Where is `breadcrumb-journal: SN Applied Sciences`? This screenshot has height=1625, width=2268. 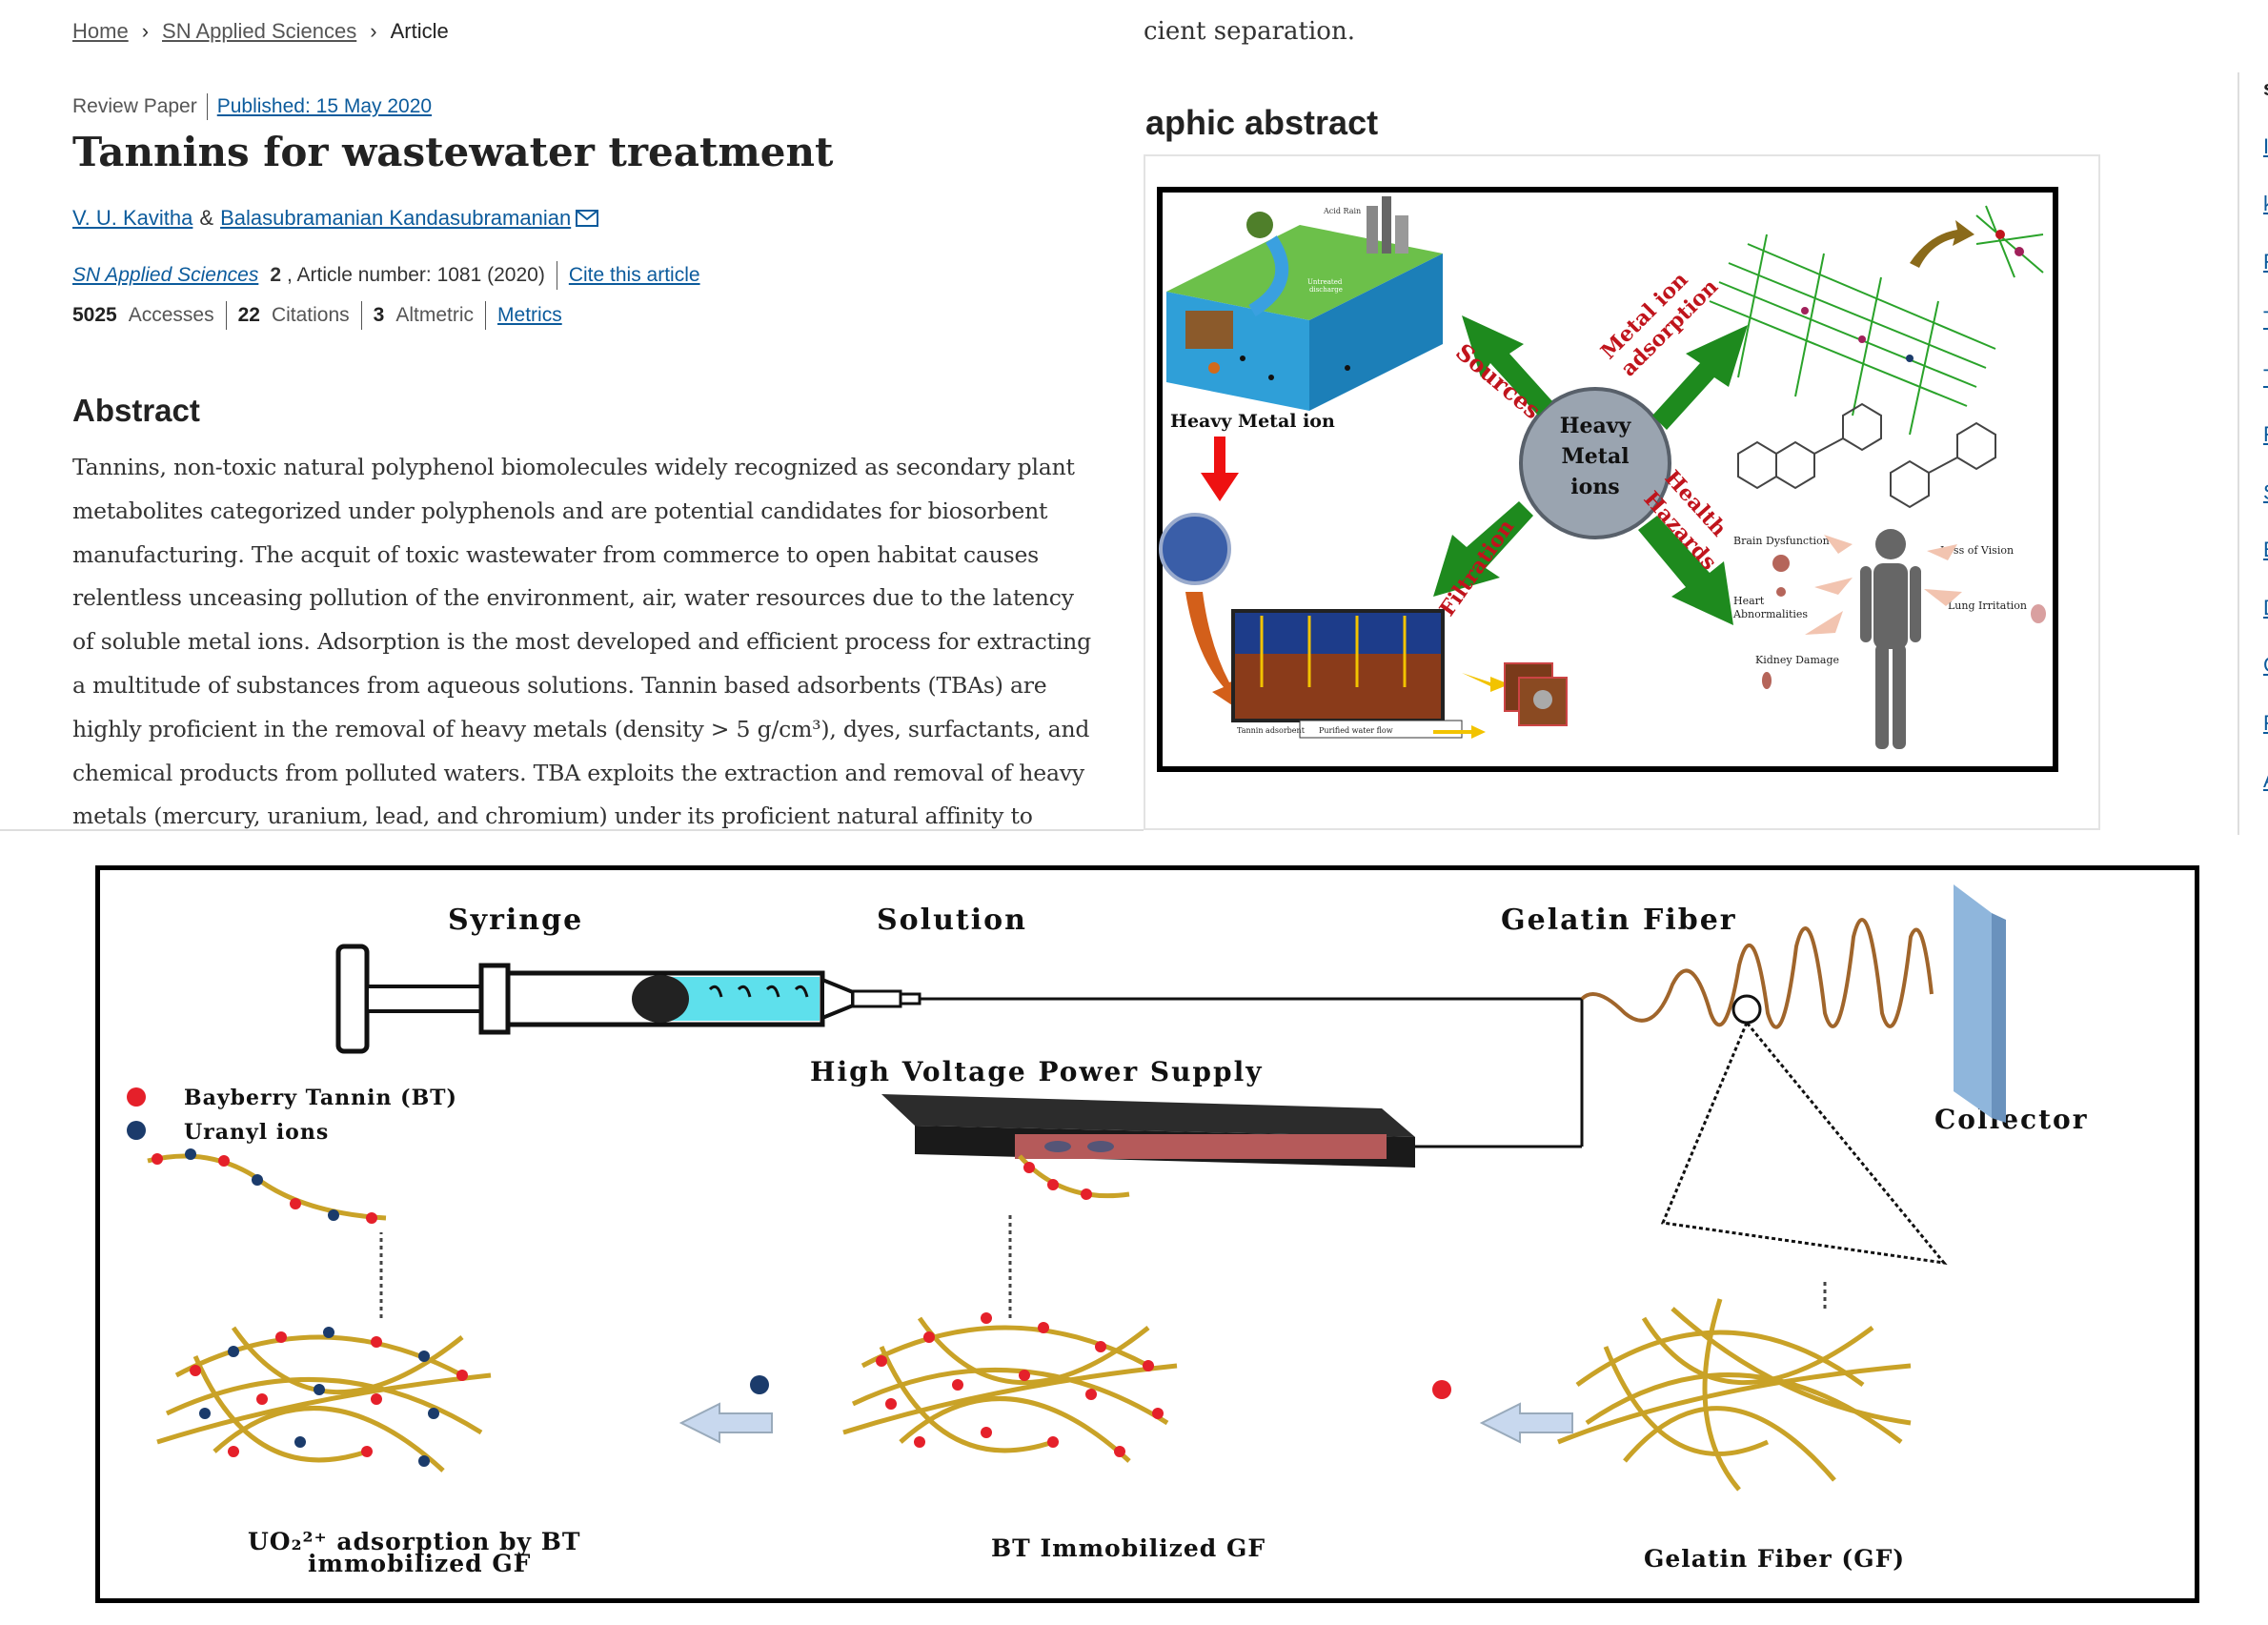 breadcrumb-journal: SN Applied Sciences is located at coordinates (259, 31).